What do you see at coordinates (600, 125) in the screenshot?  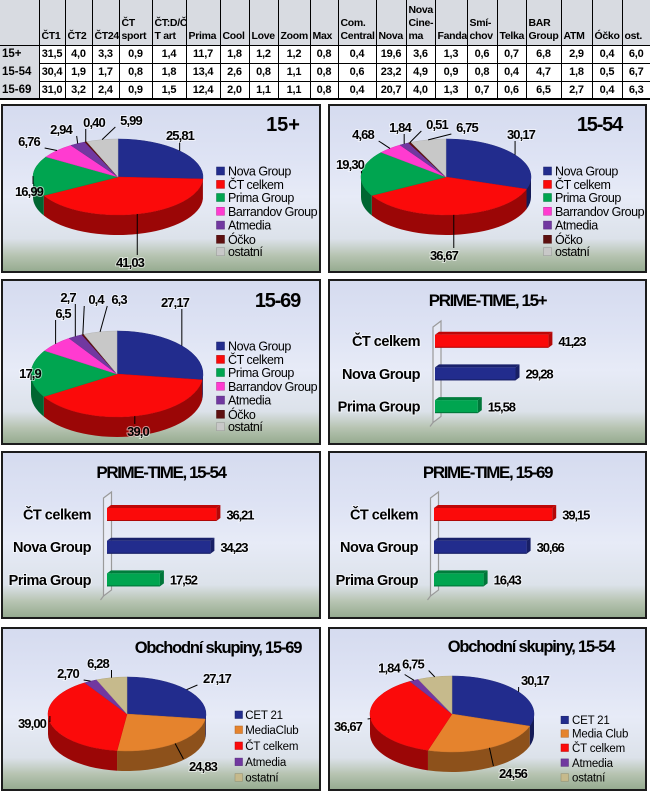 I see `svg-text: 15-54` at bounding box center [600, 125].